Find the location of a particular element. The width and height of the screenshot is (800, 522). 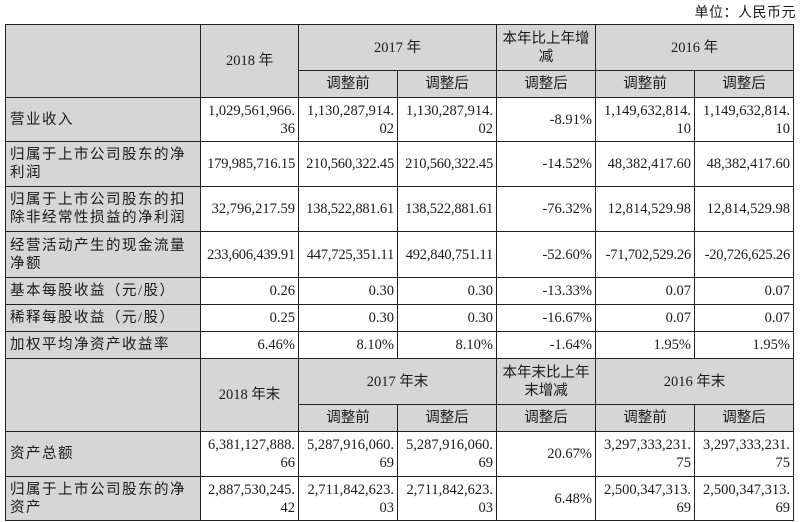

value-2017-before: 1,130,287,914.02 is located at coordinates (348, 119).